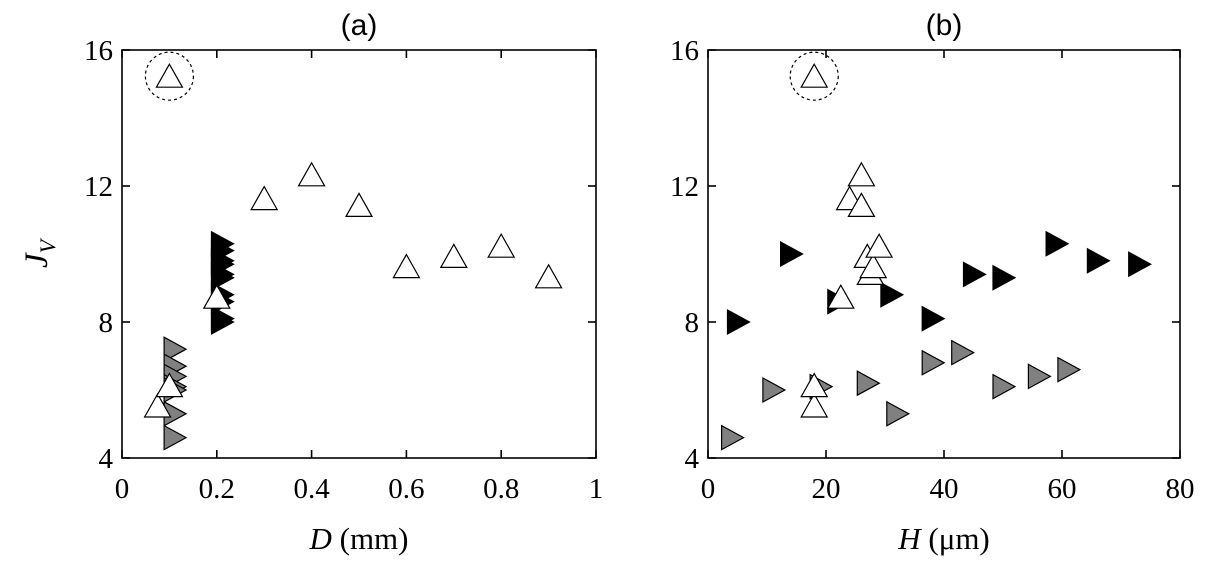 The width and height of the screenshot is (1211, 565). I want to click on y-axis-label-main: J, so click(37, 260).